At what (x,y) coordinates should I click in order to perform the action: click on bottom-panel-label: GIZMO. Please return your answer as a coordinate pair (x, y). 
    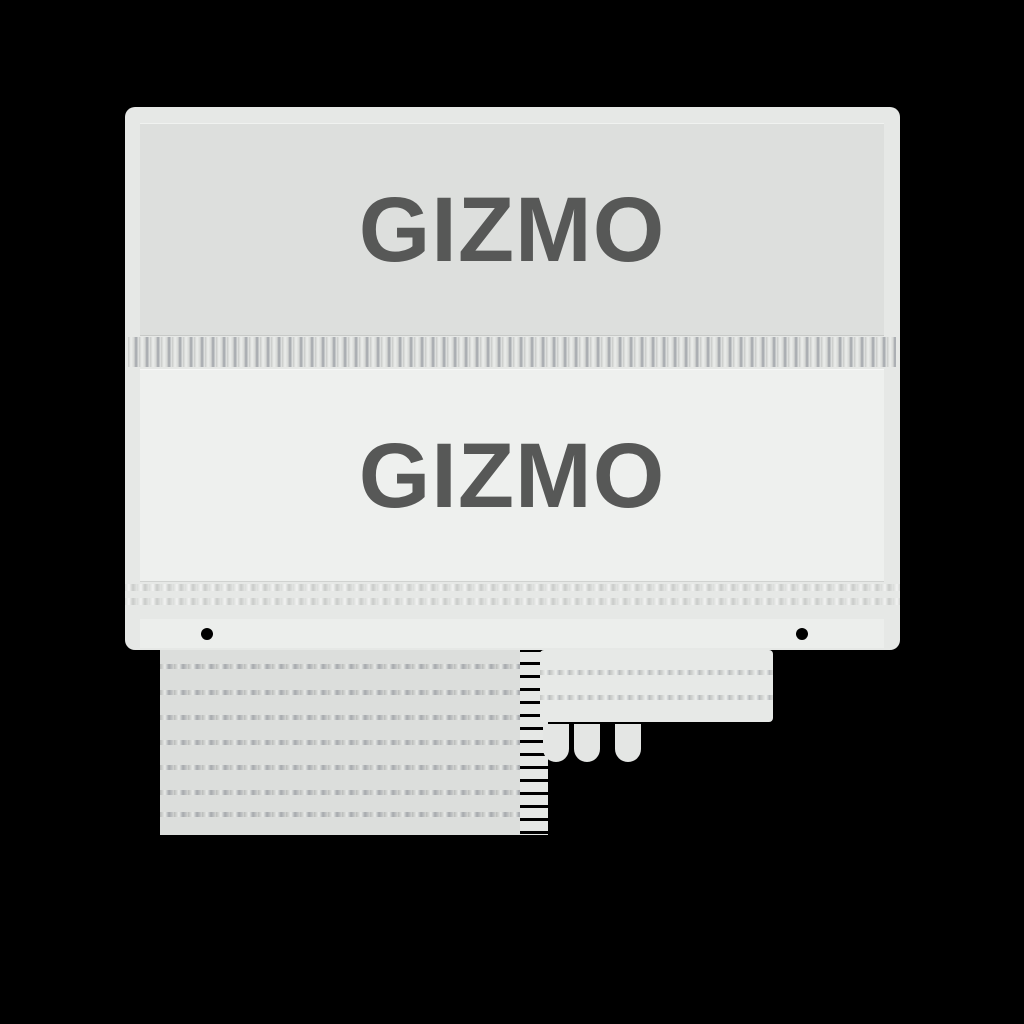
    Looking at the image, I should click on (512, 475).